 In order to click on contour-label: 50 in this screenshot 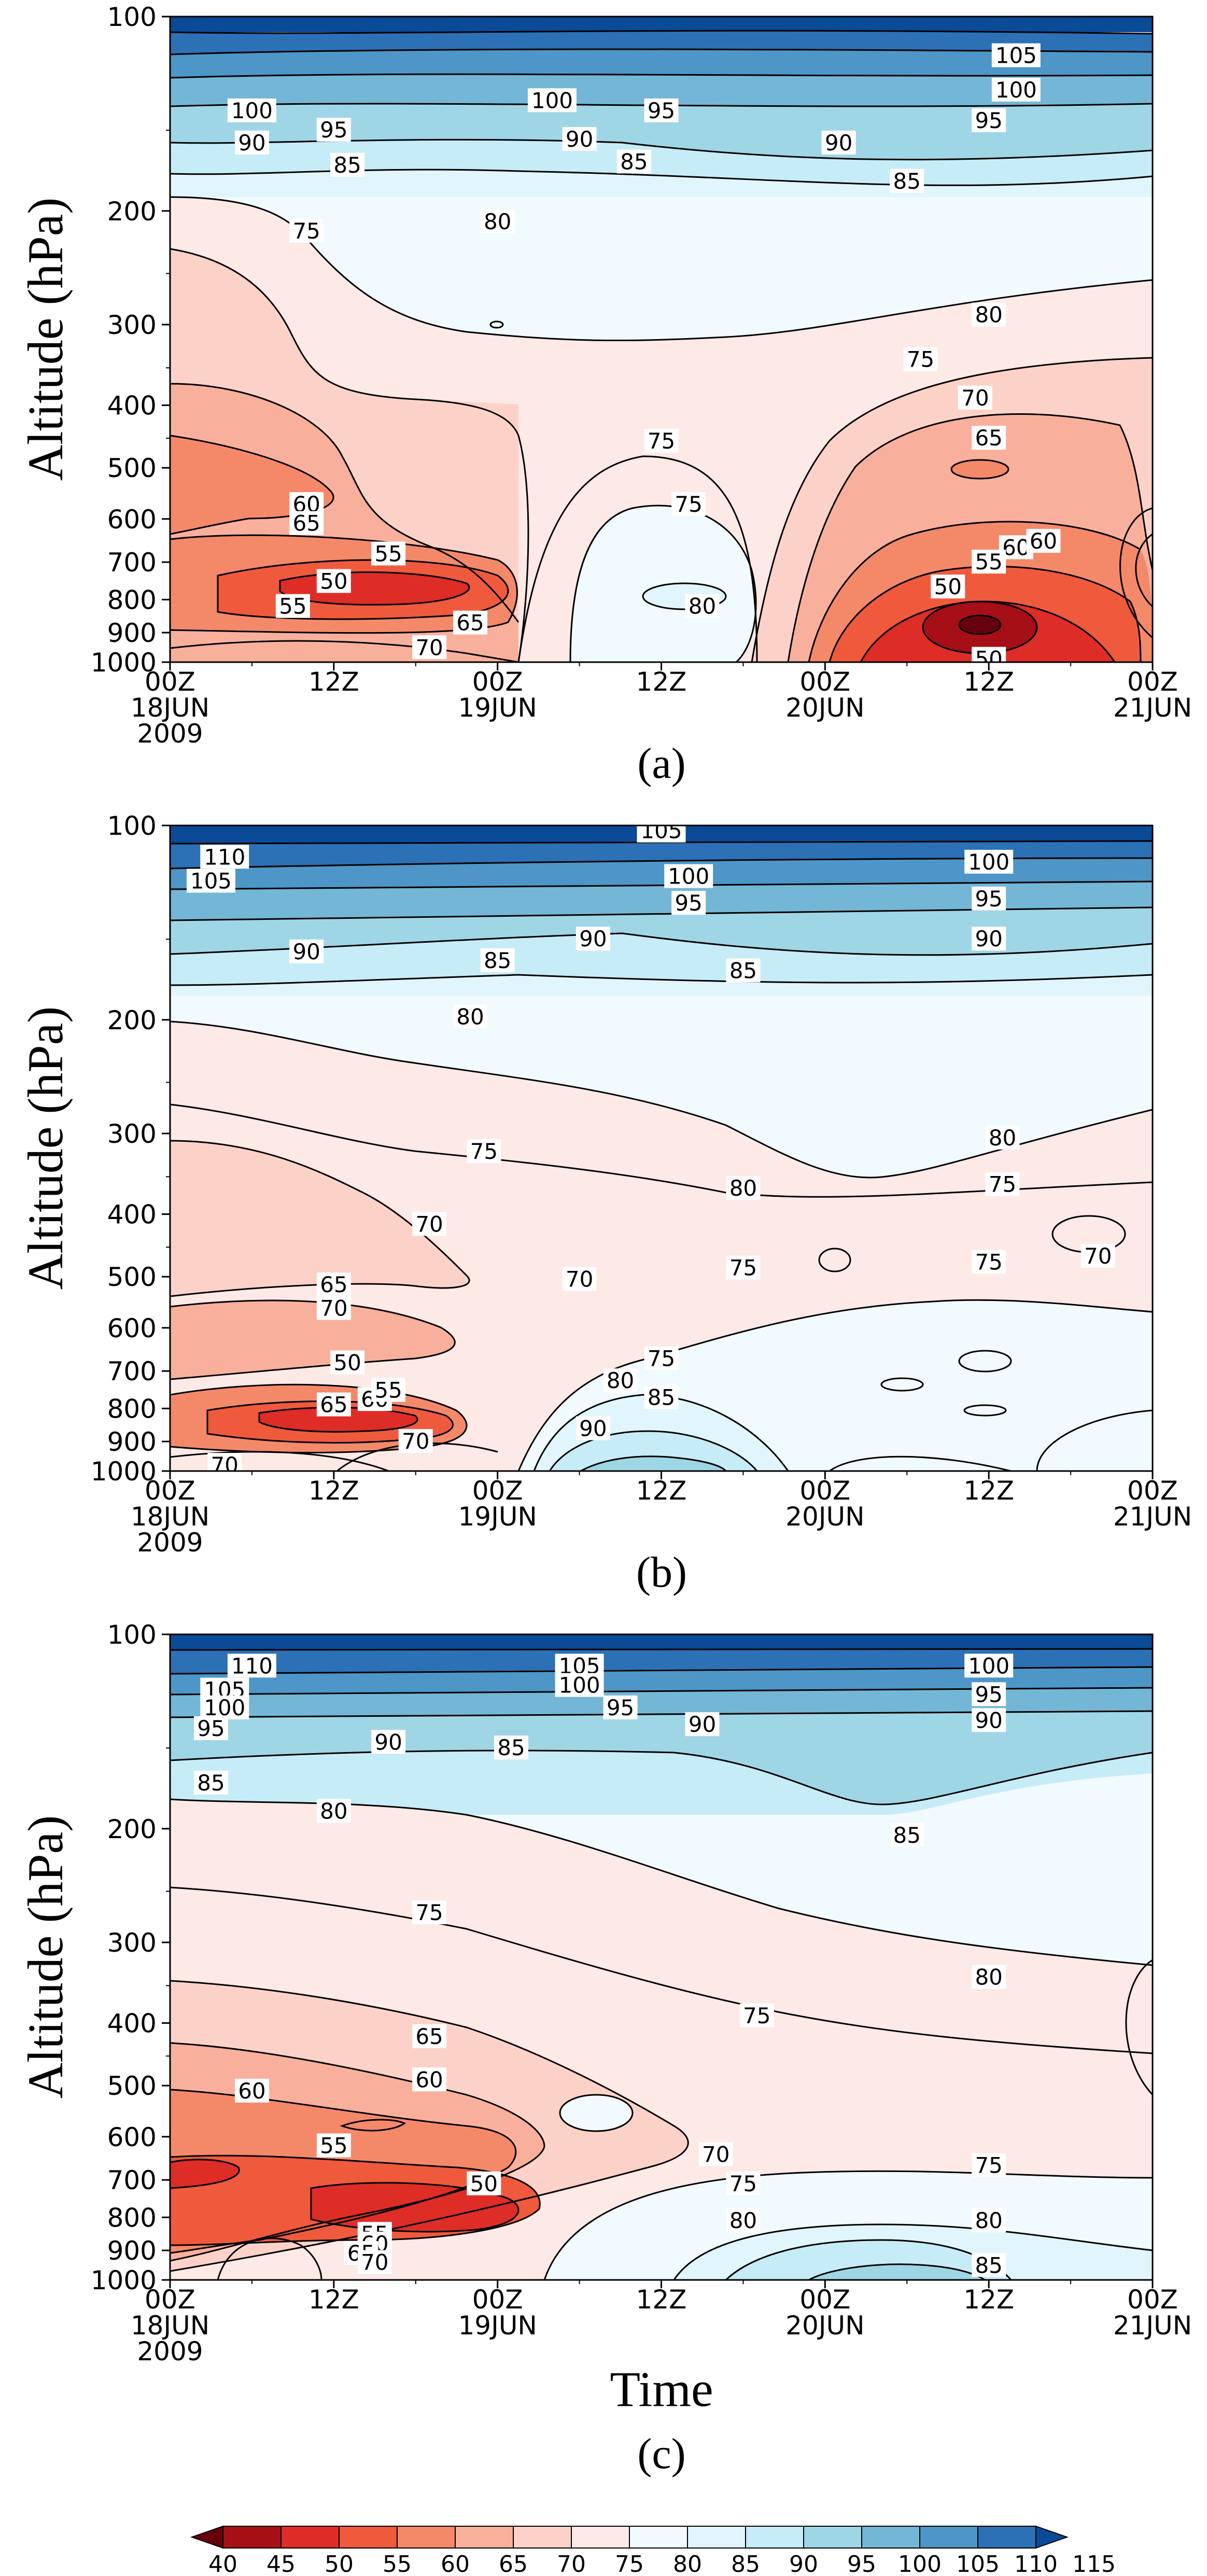, I will do `click(484, 2183)`.